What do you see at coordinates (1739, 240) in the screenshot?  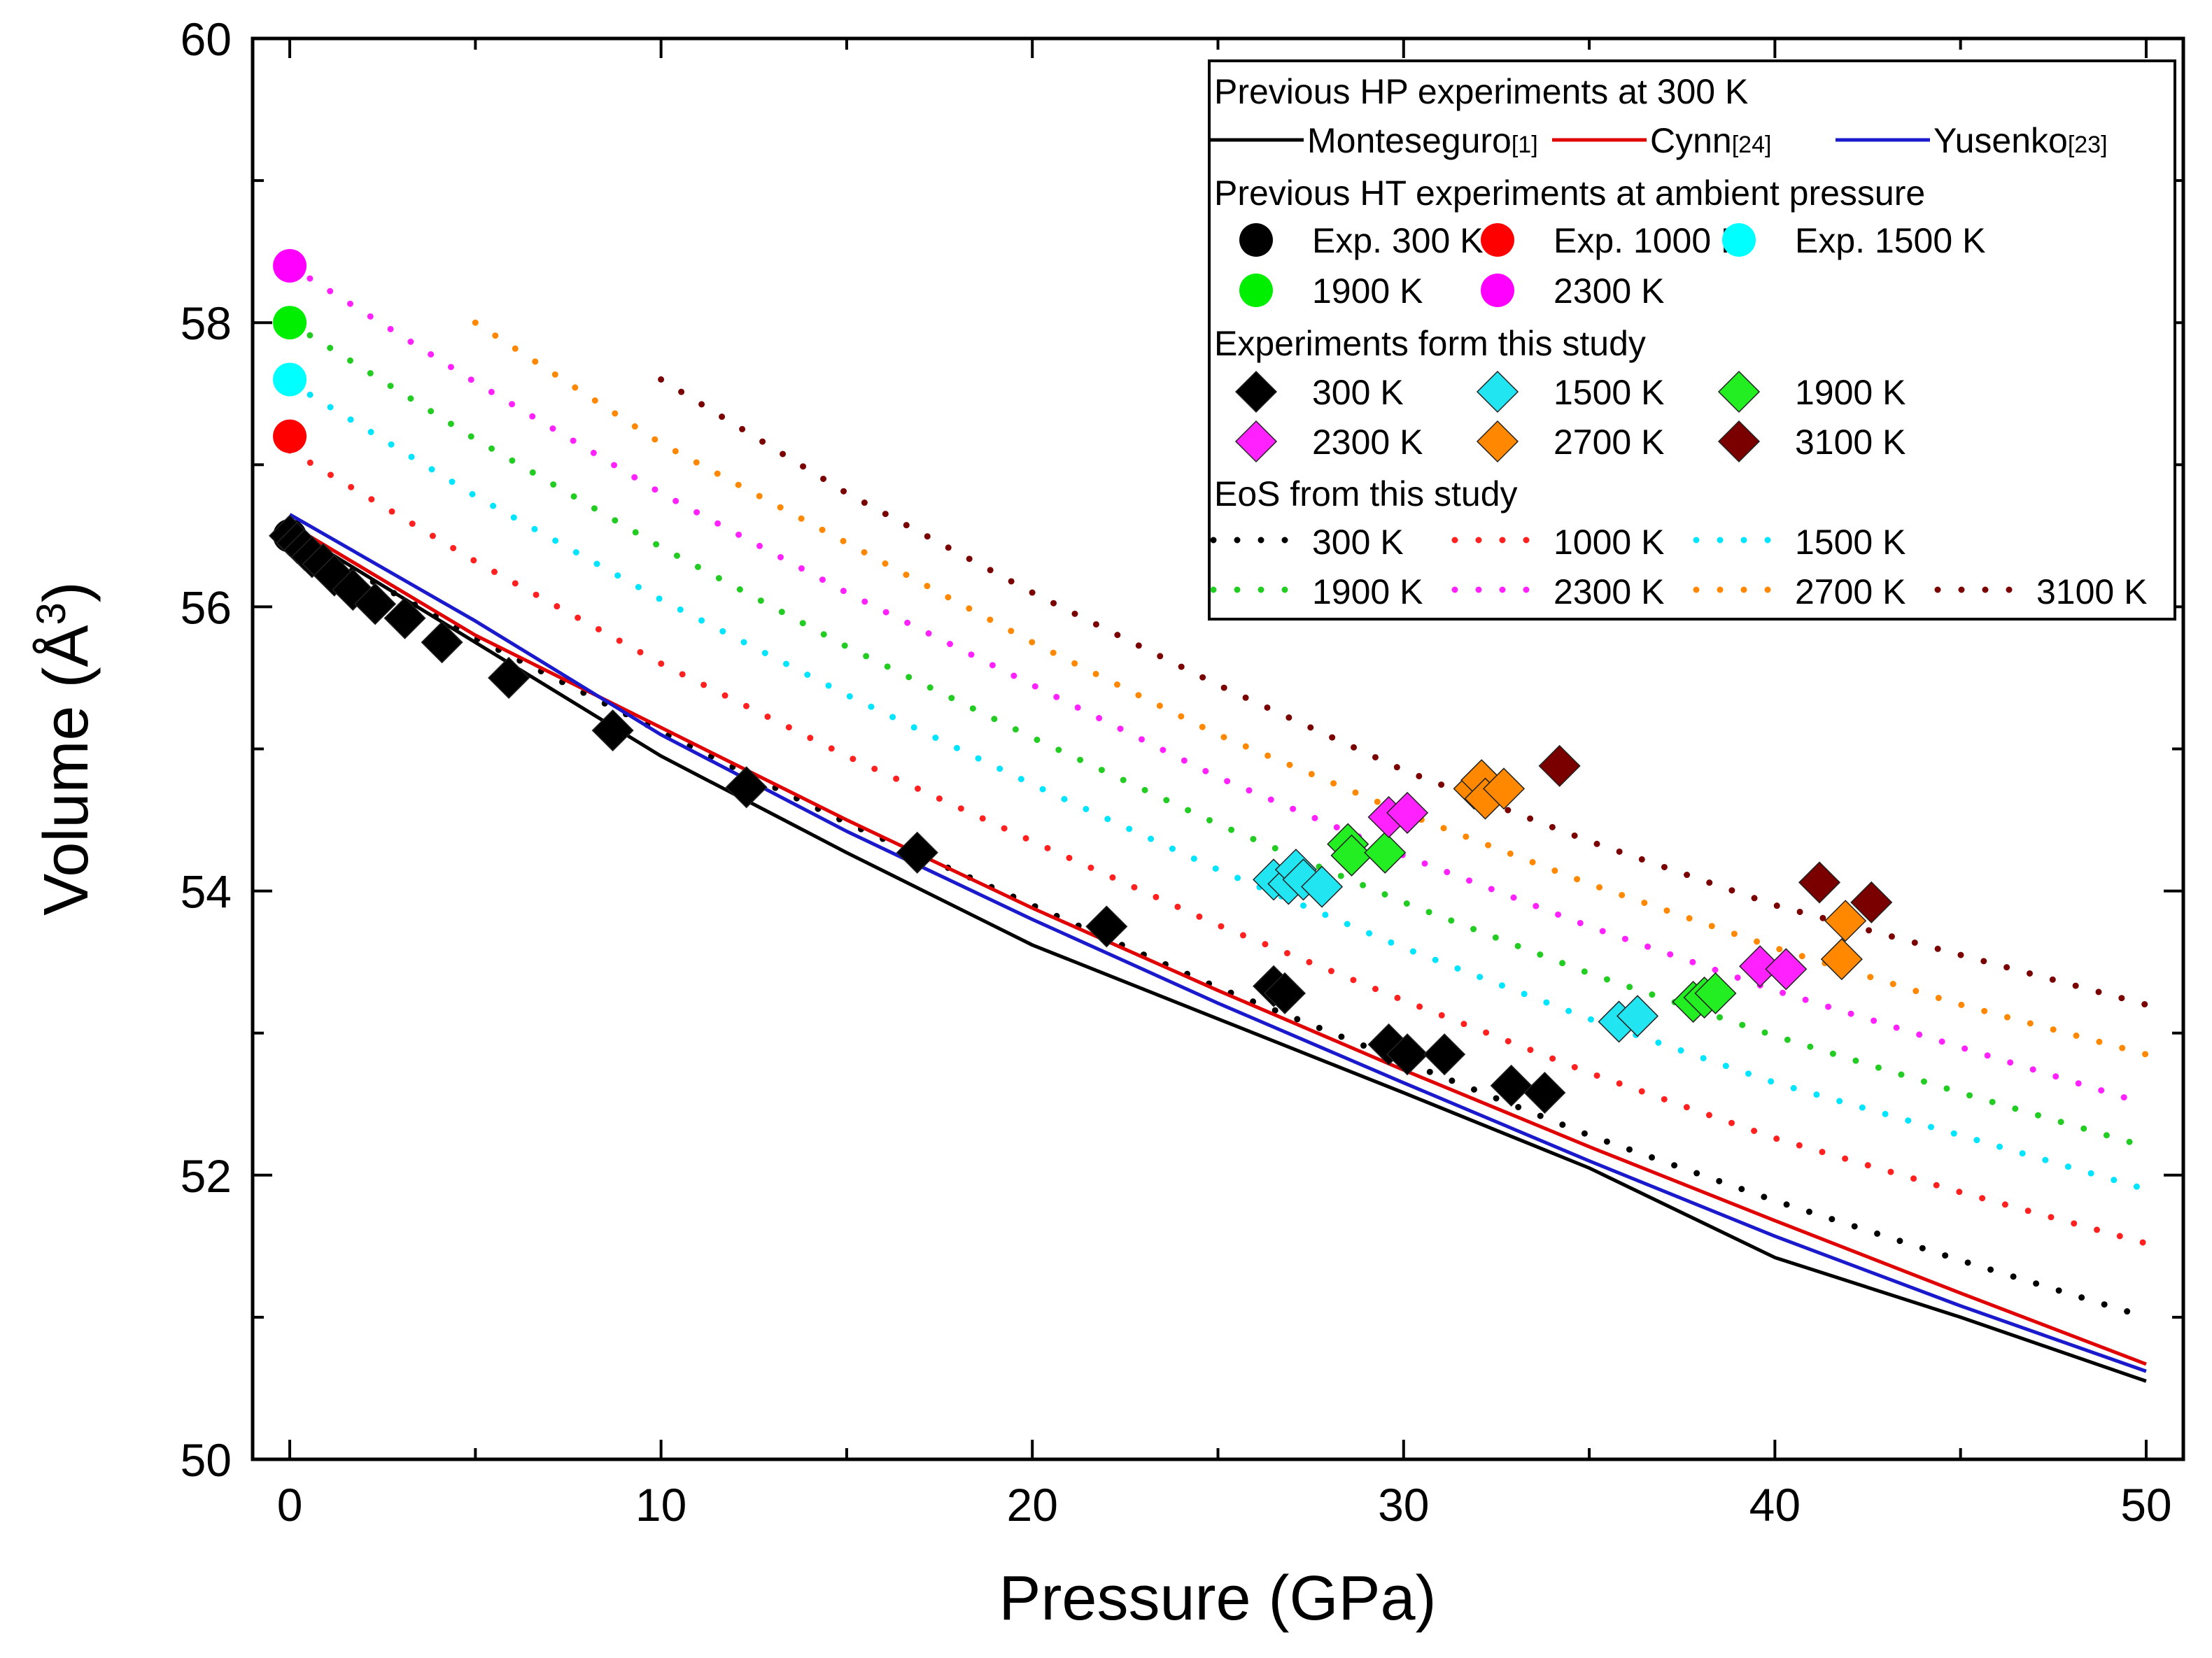 I see `legend-marker-ht-exp-1500-k` at bounding box center [1739, 240].